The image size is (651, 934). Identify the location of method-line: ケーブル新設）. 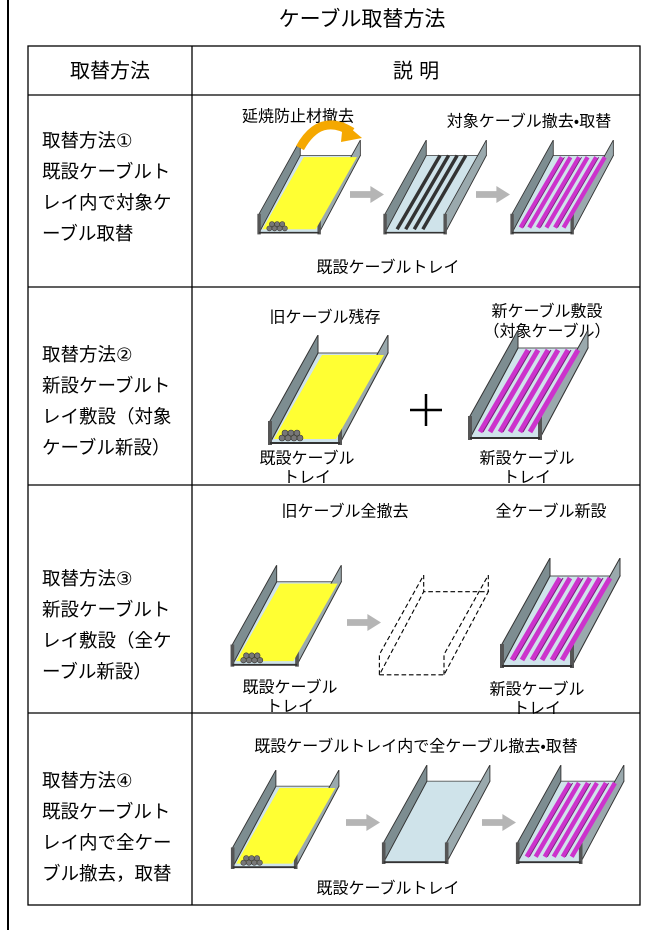
(106, 448).